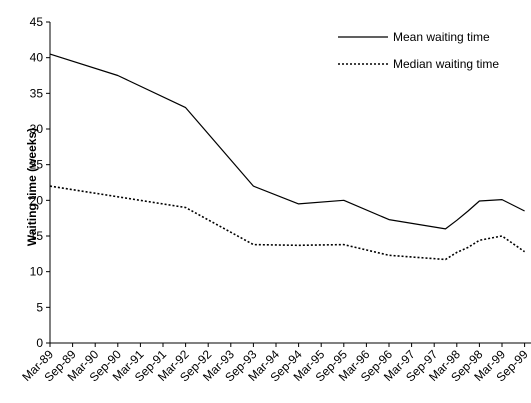 The width and height of the screenshot is (531, 403). Describe the element at coordinates (37, 129) in the screenshot. I see `y-tick-label: 30` at that location.